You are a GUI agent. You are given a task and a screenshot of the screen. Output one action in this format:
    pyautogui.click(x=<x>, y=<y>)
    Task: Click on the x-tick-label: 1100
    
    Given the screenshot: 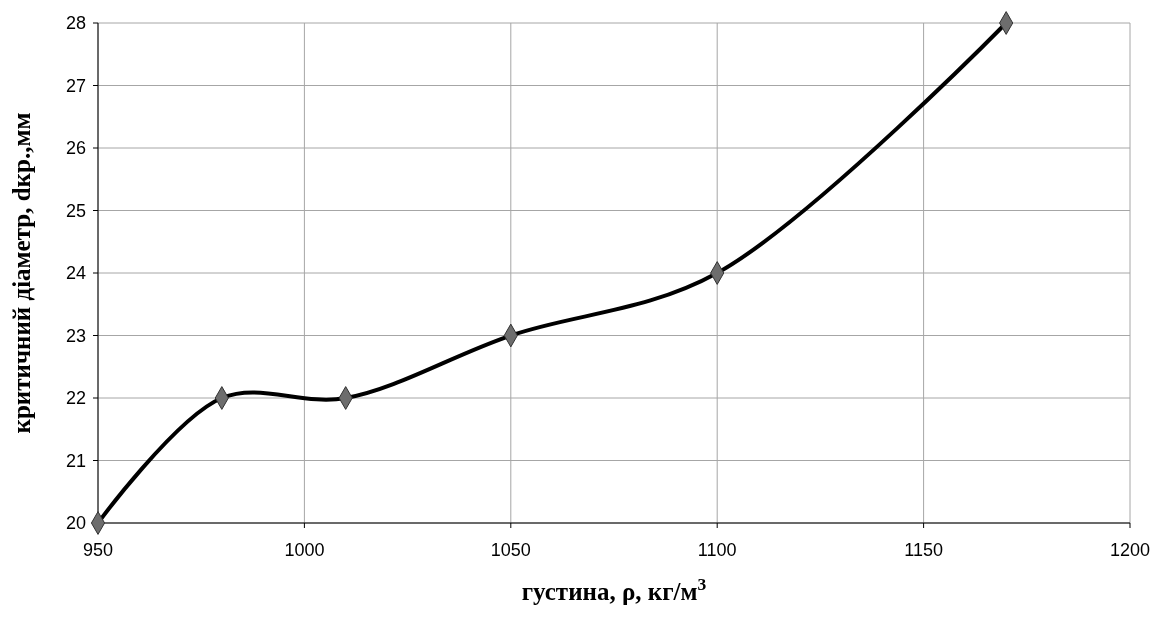 What is the action you would take?
    pyautogui.click(x=717, y=550)
    